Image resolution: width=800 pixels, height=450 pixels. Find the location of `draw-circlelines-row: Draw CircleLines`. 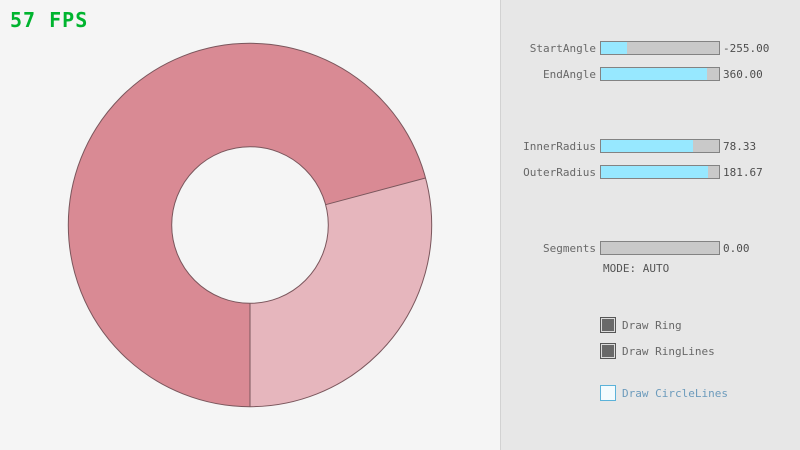

draw-circlelines-row: Draw CircleLines is located at coordinates (400, 393).